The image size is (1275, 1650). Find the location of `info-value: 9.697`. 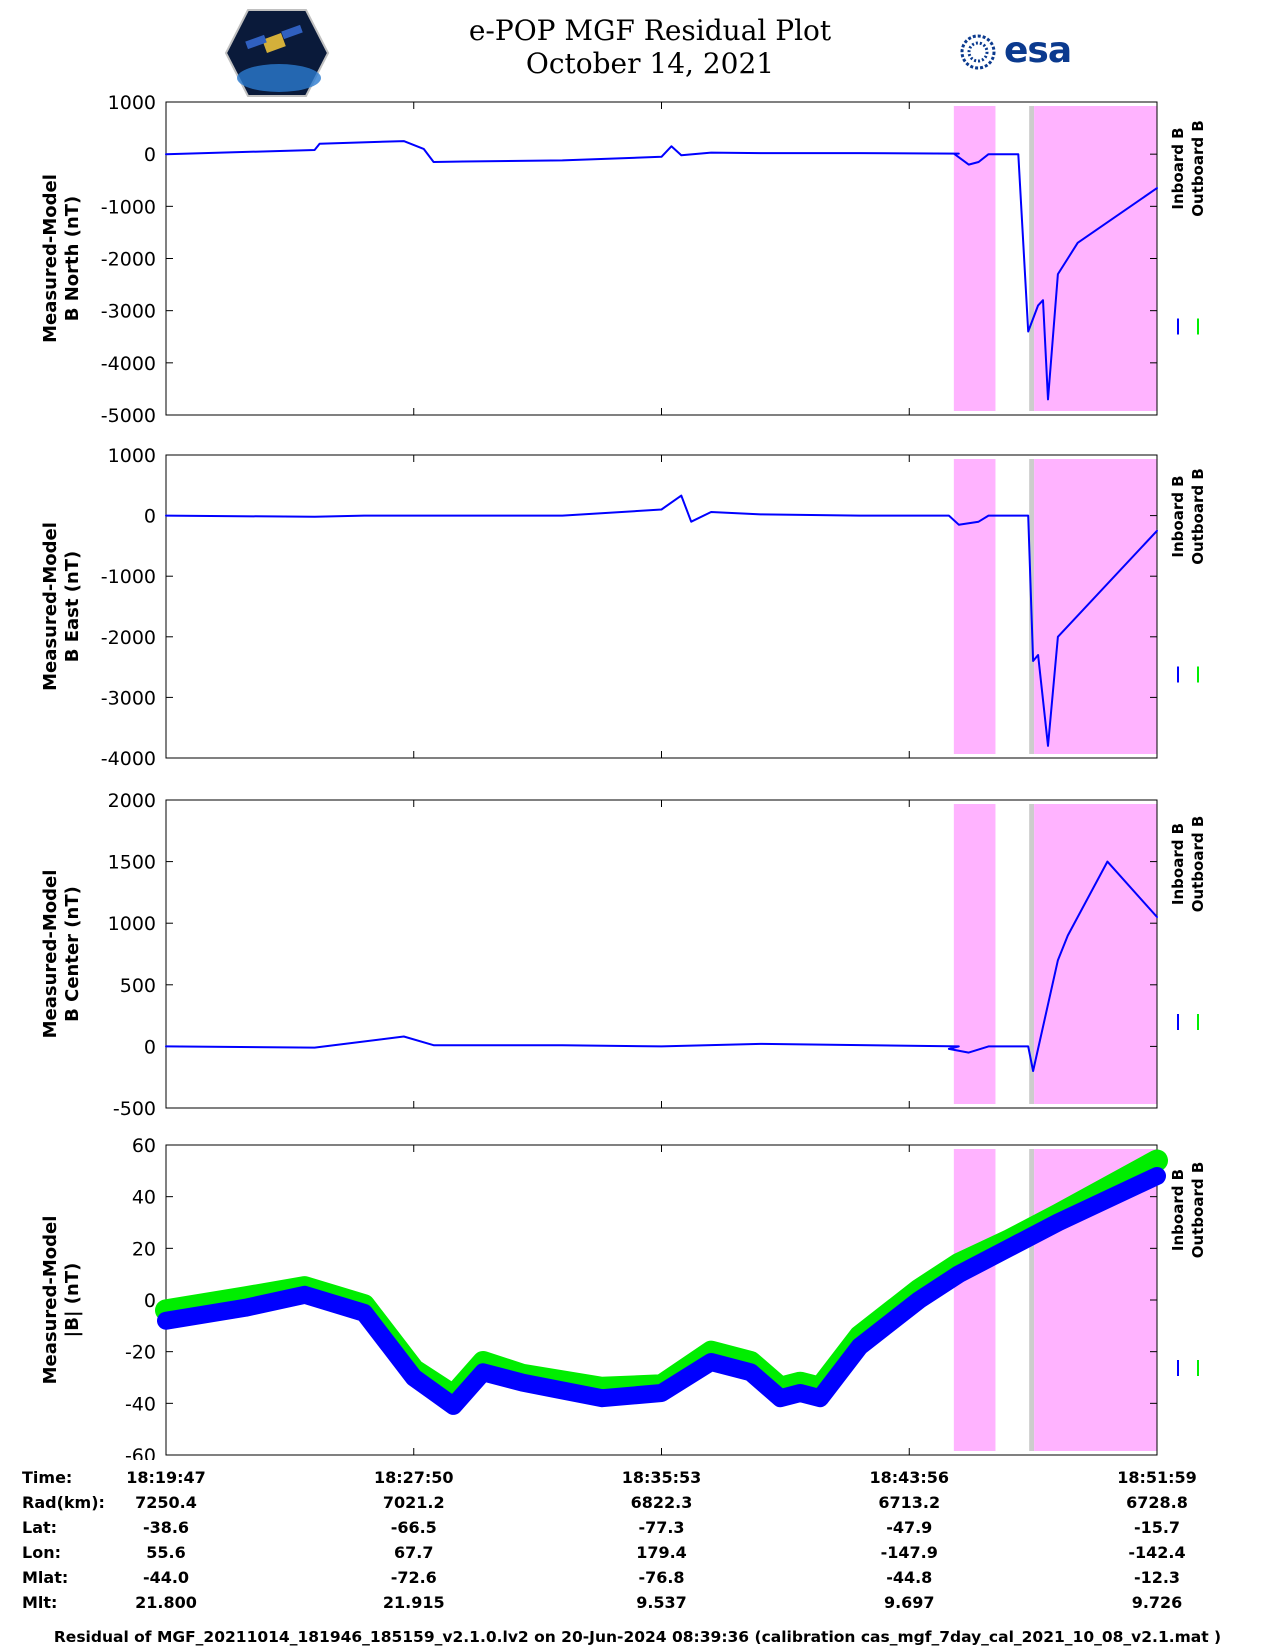

info-value: 9.697 is located at coordinates (909, 1602).